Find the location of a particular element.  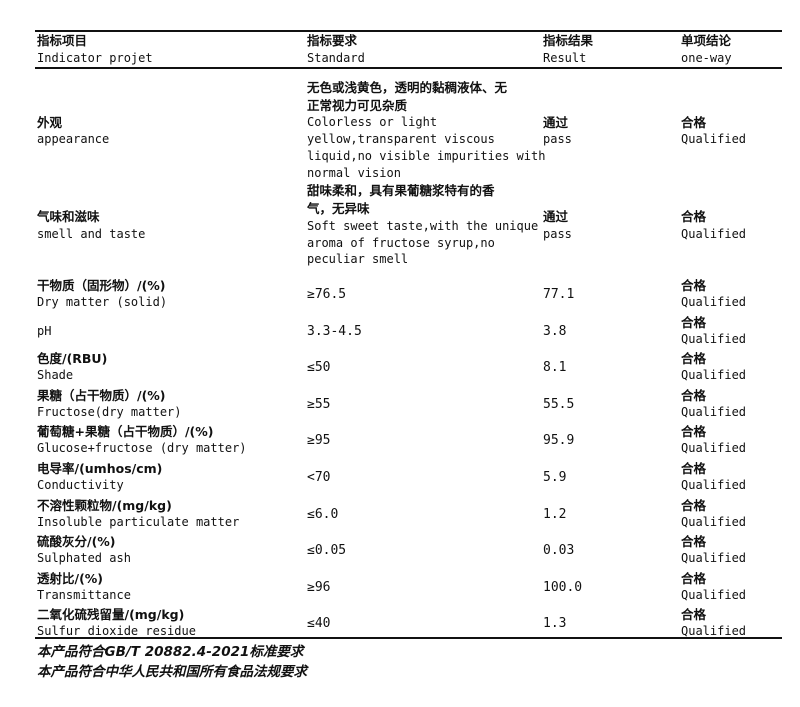

standard-line: peculiar smell is located at coordinates (358, 259).